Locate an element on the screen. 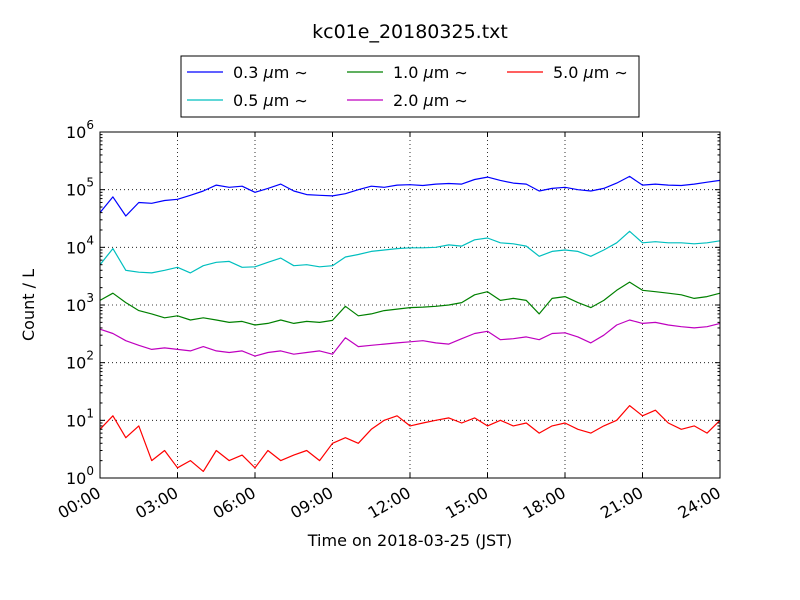 The height and width of the screenshot is (600, 800). y-tick-label: 10² is located at coordinates (80, 361).